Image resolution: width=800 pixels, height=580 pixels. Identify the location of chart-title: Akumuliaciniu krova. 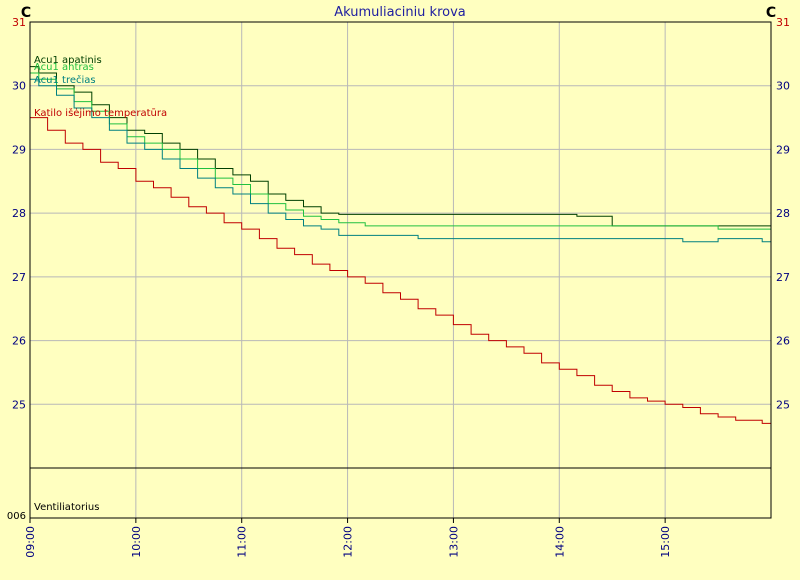
(400, 12).